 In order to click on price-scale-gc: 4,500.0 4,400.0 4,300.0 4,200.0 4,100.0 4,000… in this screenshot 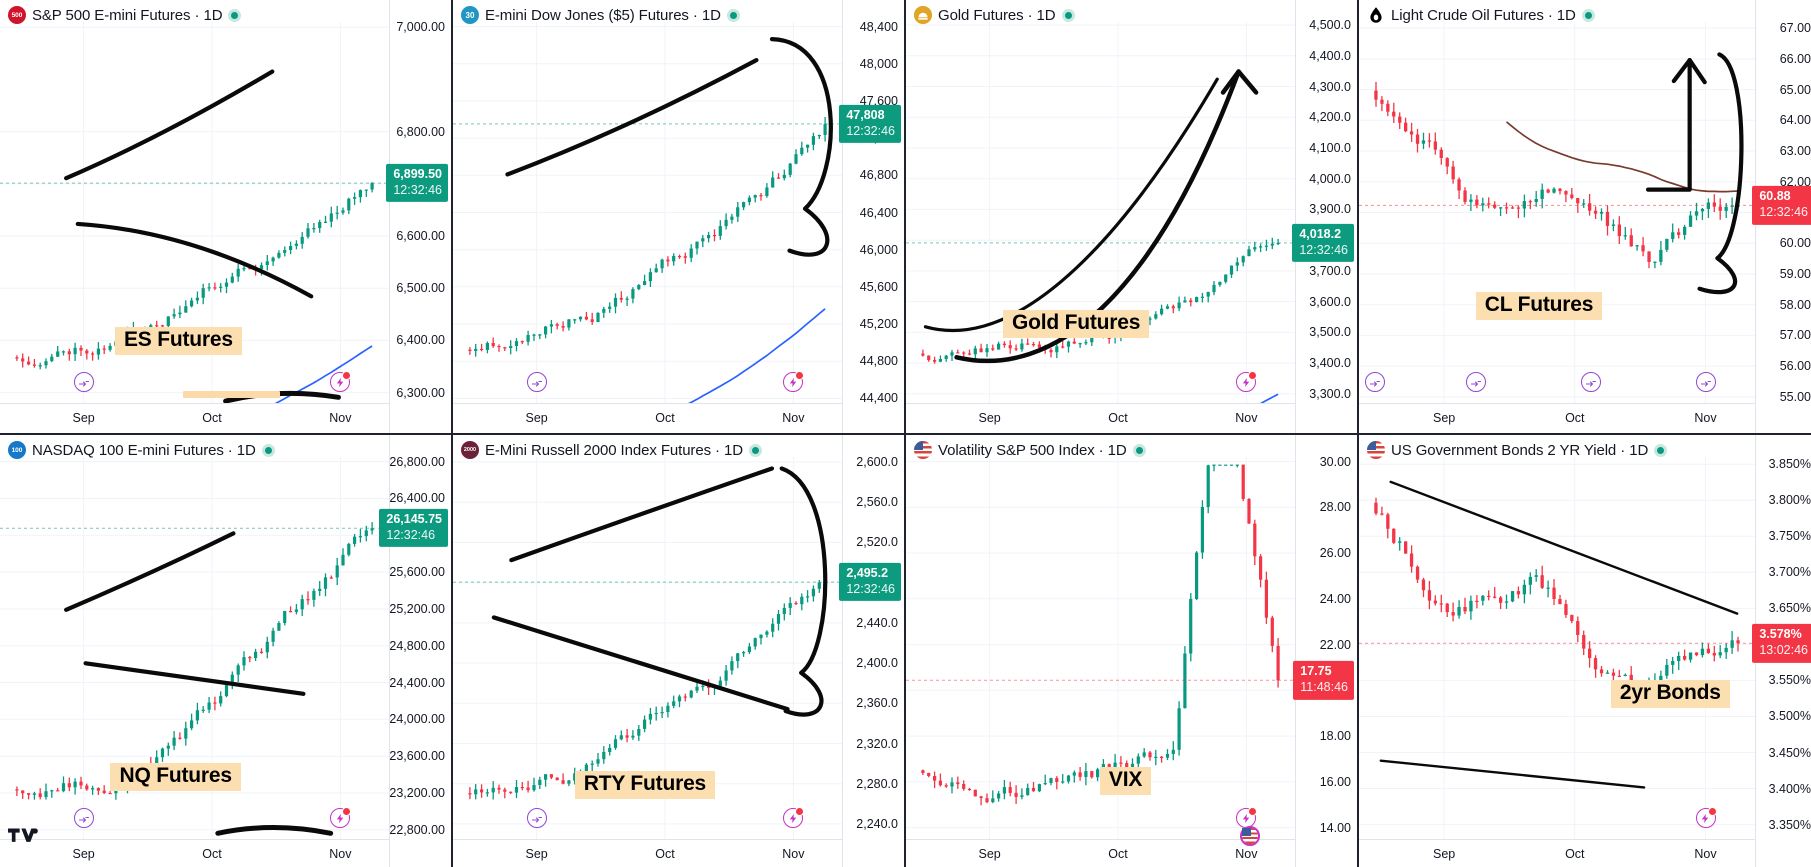, I will do `click(1326, 216)`.